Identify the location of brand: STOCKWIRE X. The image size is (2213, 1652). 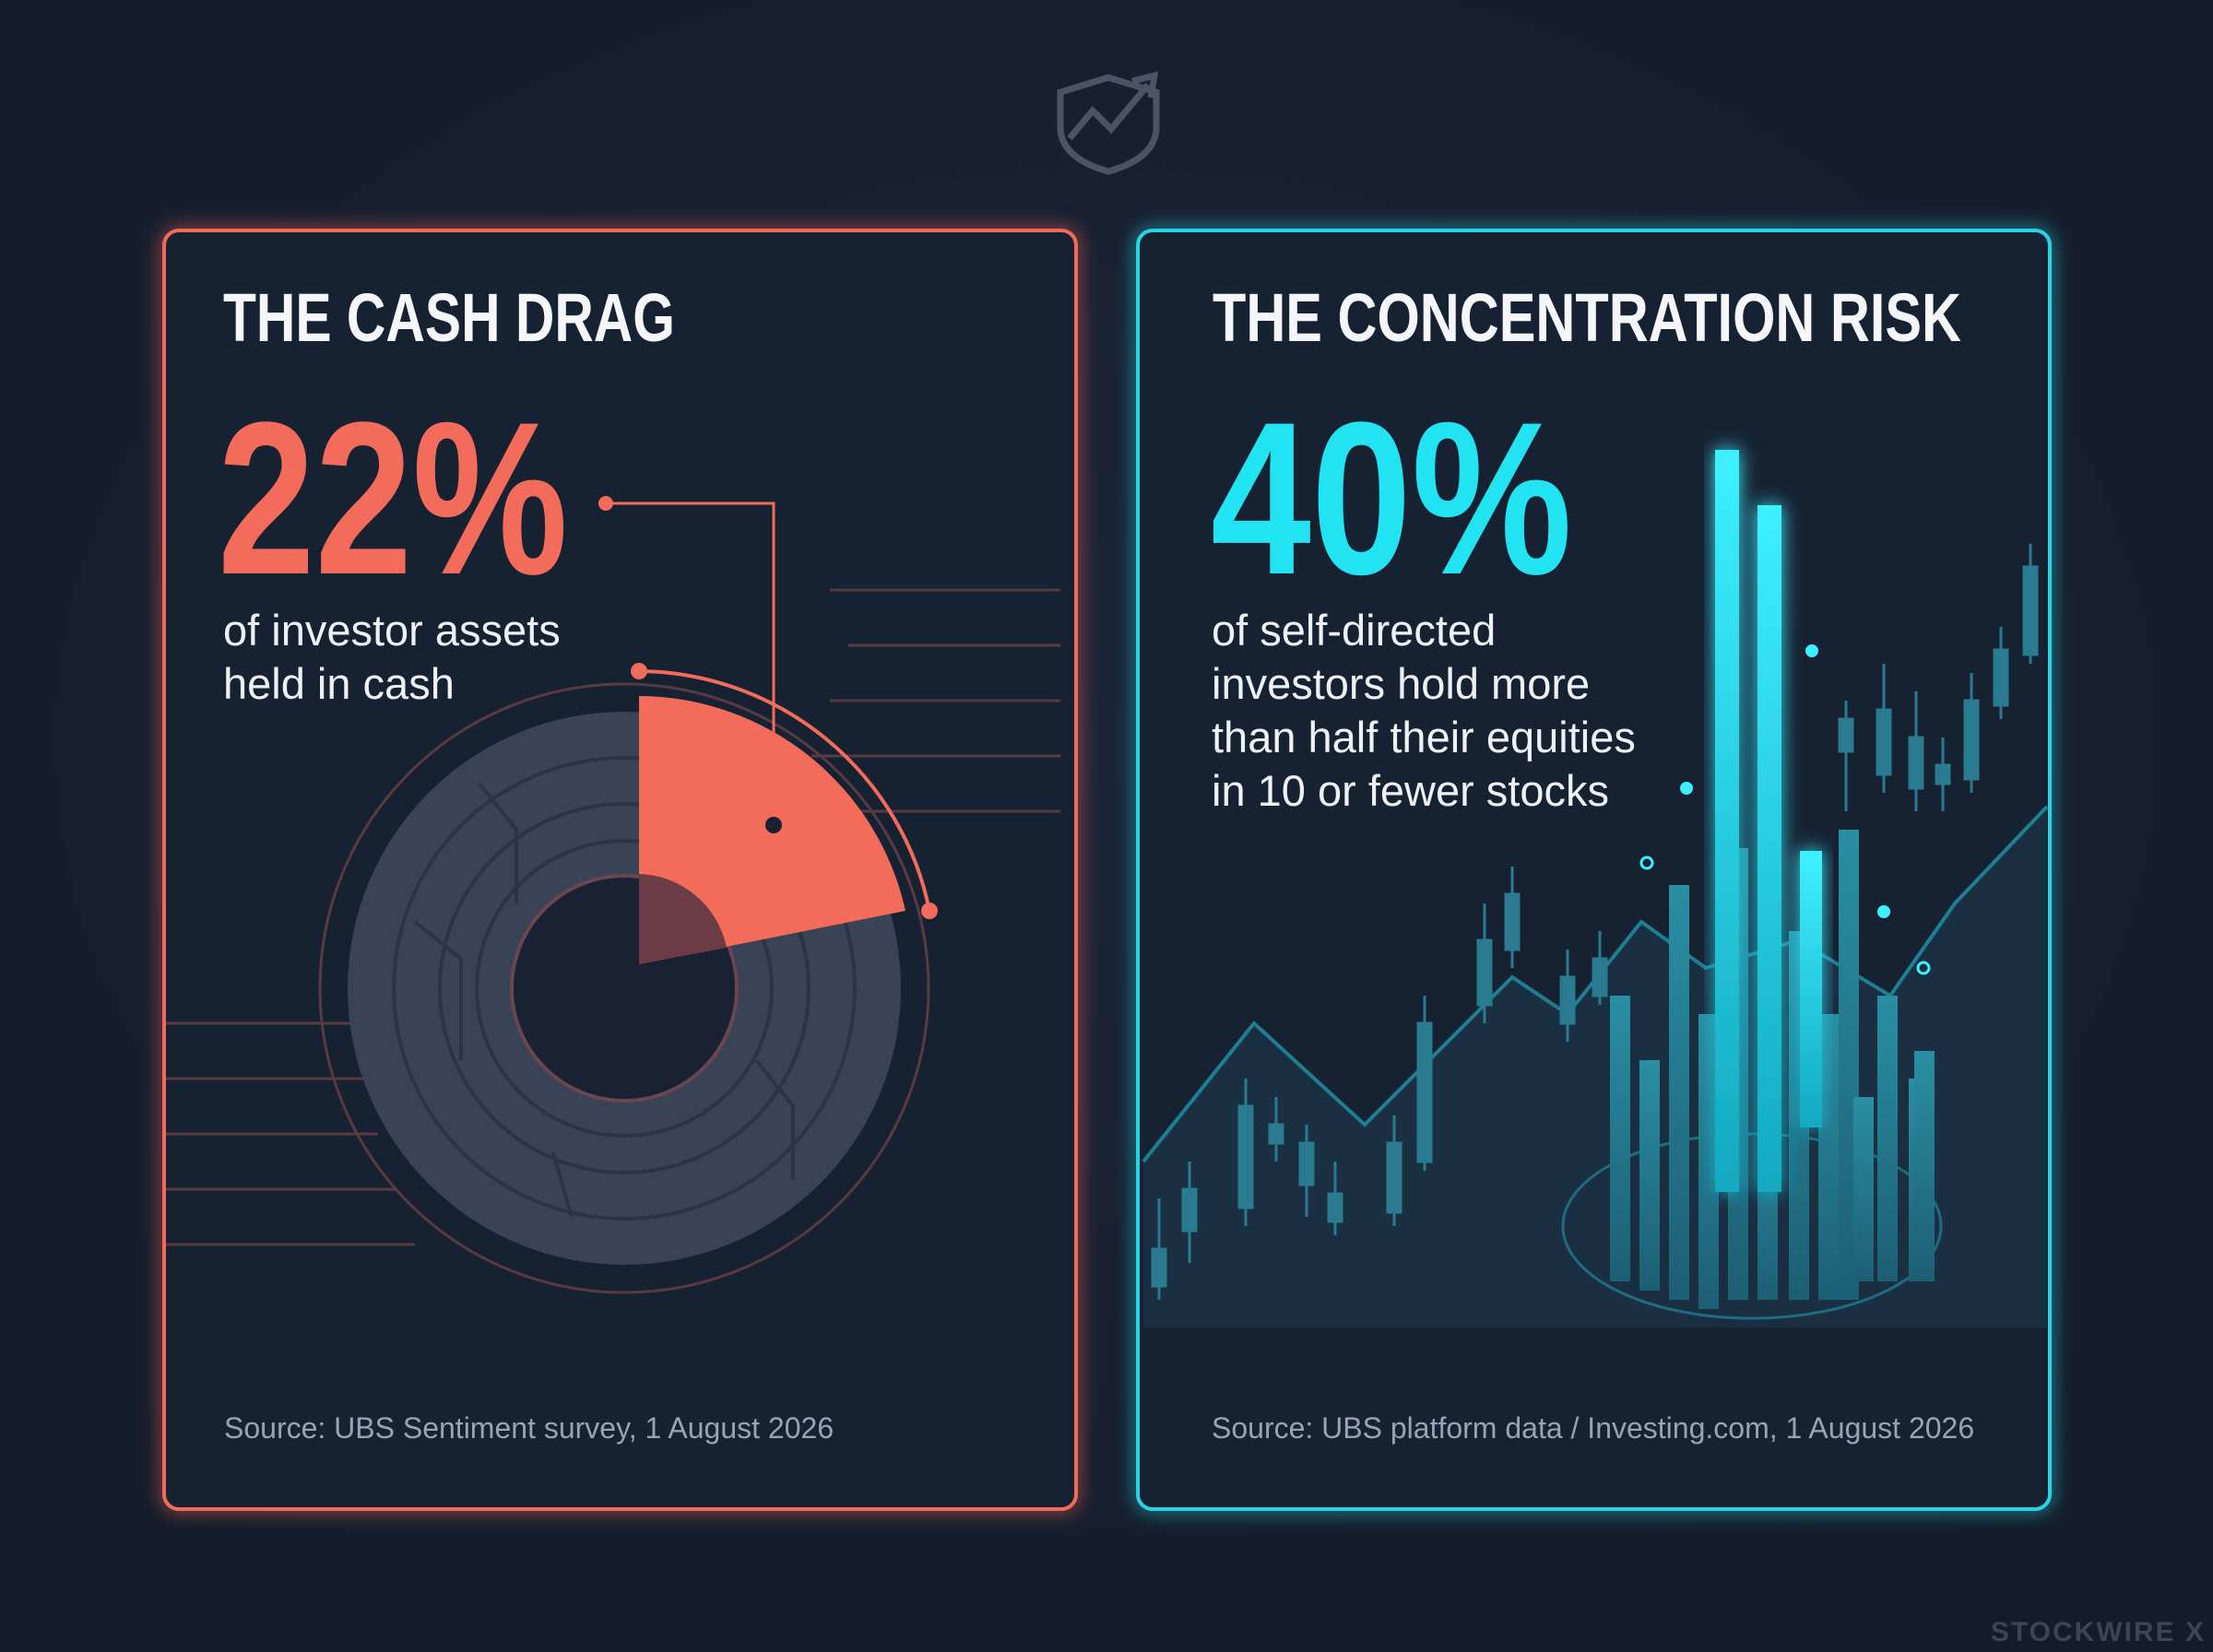
(2098, 1632).